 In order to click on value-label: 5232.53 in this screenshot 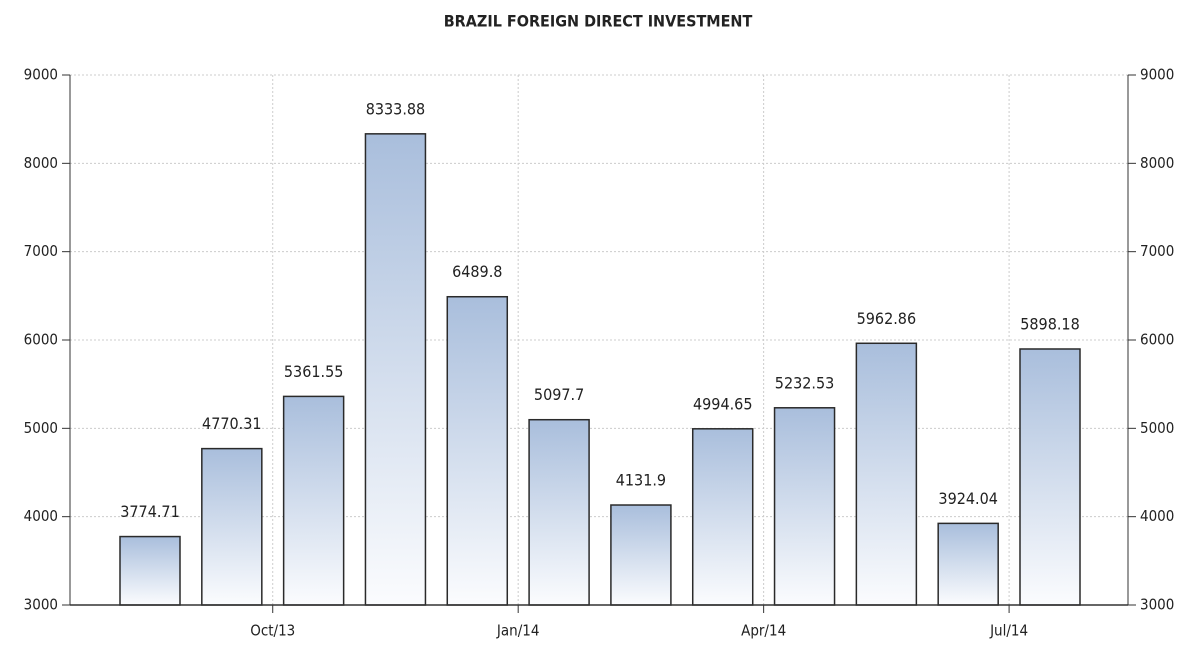, I will do `click(805, 382)`.